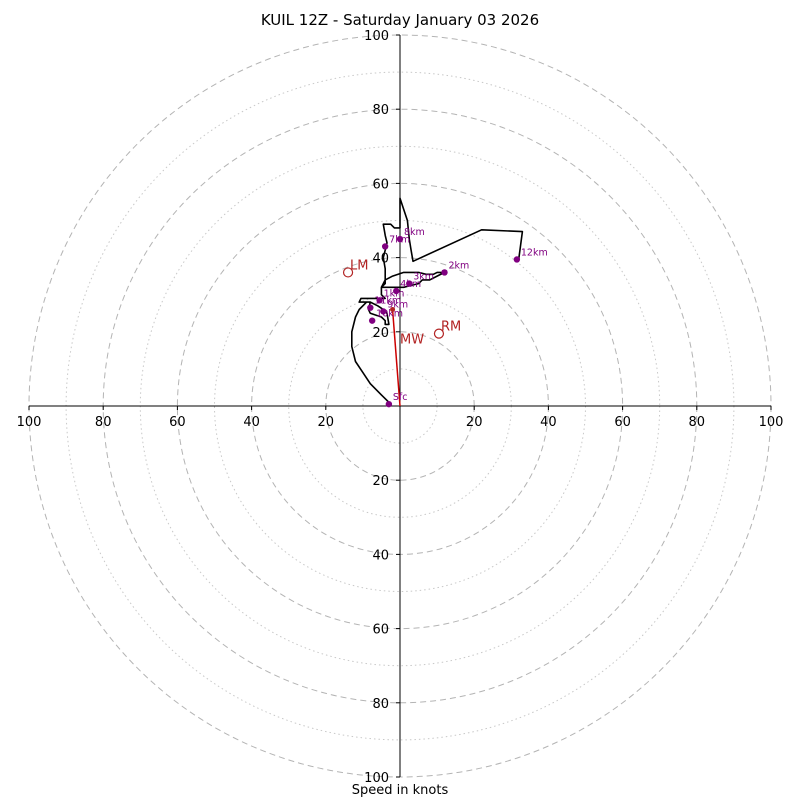 Image resolution: width=800 pixels, height=800 pixels. Describe the element at coordinates (103, 422) in the screenshot. I see `x-tick-label-neg-80: 80` at that location.